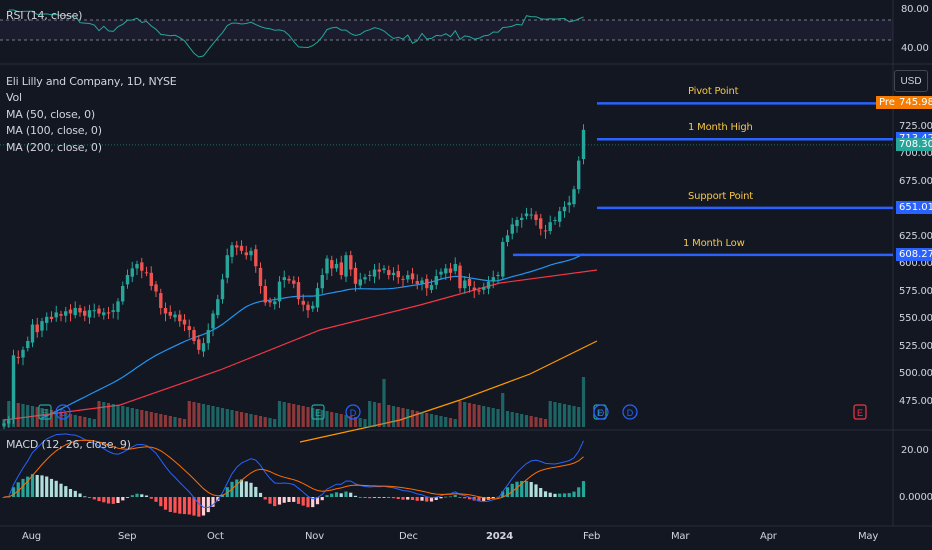 The width and height of the screenshot is (932, 550). What do you see at coordinates (915, 48) in the screenshot?
I see `rsi-tick: 40.00` at bounding box center [915, 48].